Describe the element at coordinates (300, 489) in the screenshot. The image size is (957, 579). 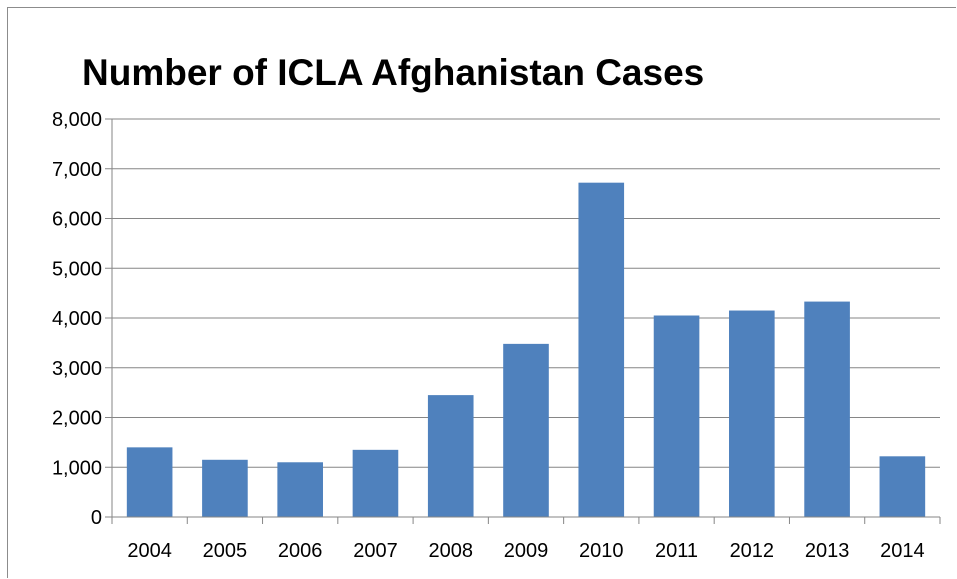
I see `bar-2006` at that location.